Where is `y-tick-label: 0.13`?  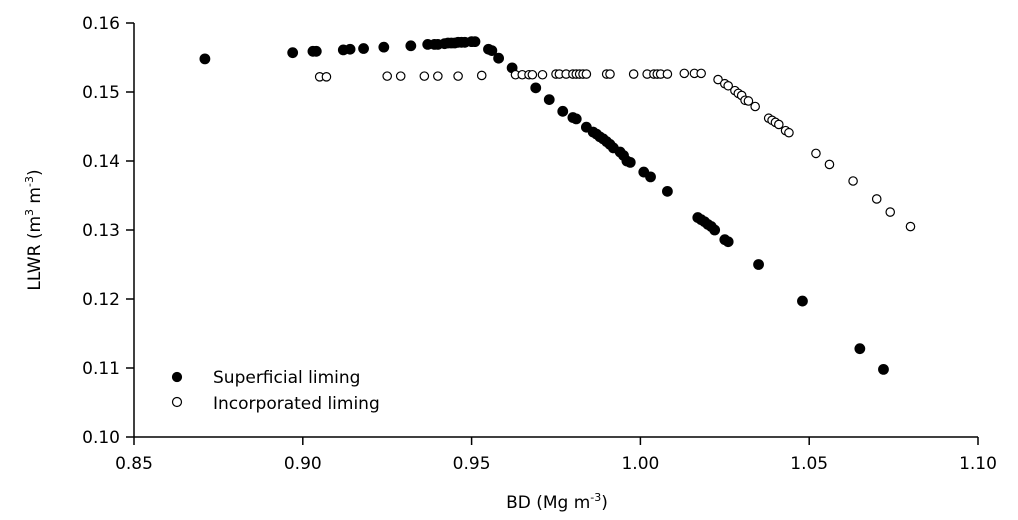 y-tick-label: 0.13 is located at coordinates (101, 231).